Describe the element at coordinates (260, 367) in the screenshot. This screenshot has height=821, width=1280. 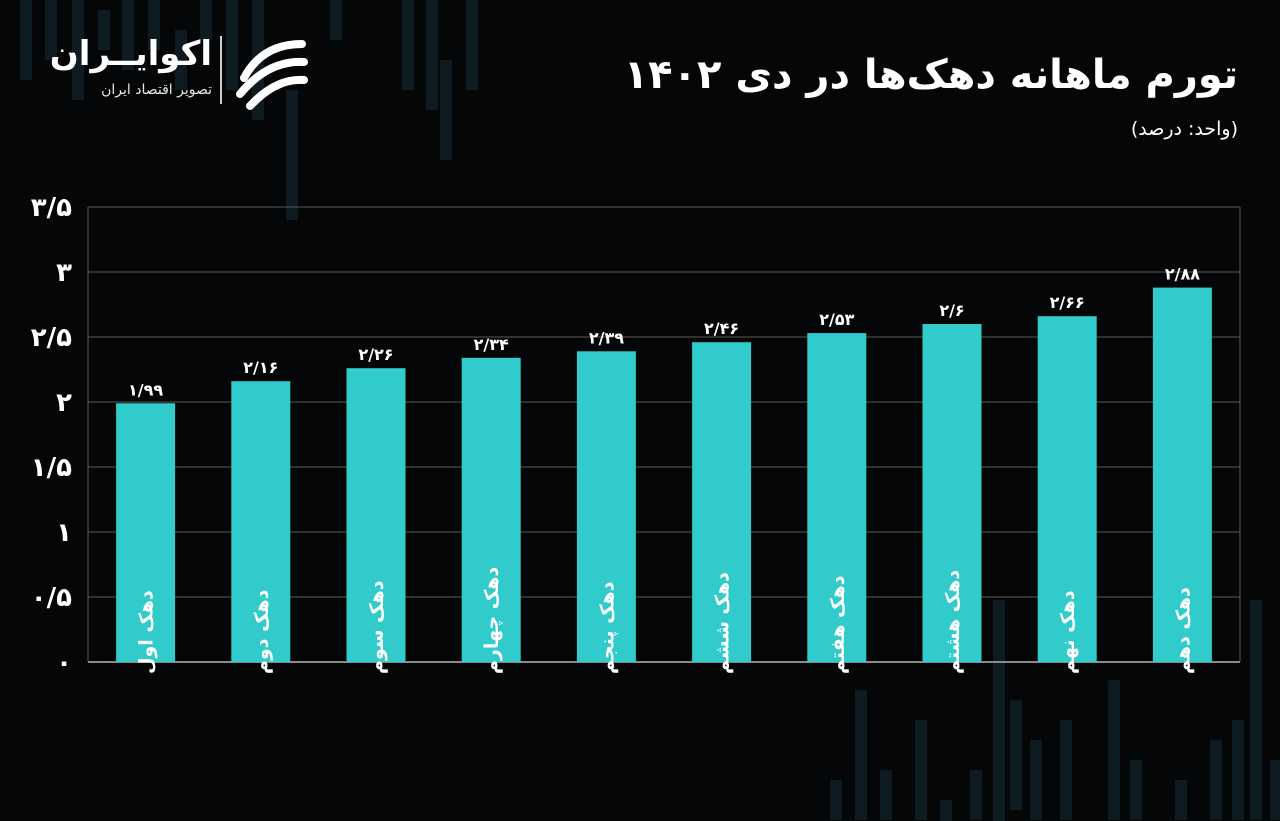
I see `data-label: ۲/۱۶` at that location.